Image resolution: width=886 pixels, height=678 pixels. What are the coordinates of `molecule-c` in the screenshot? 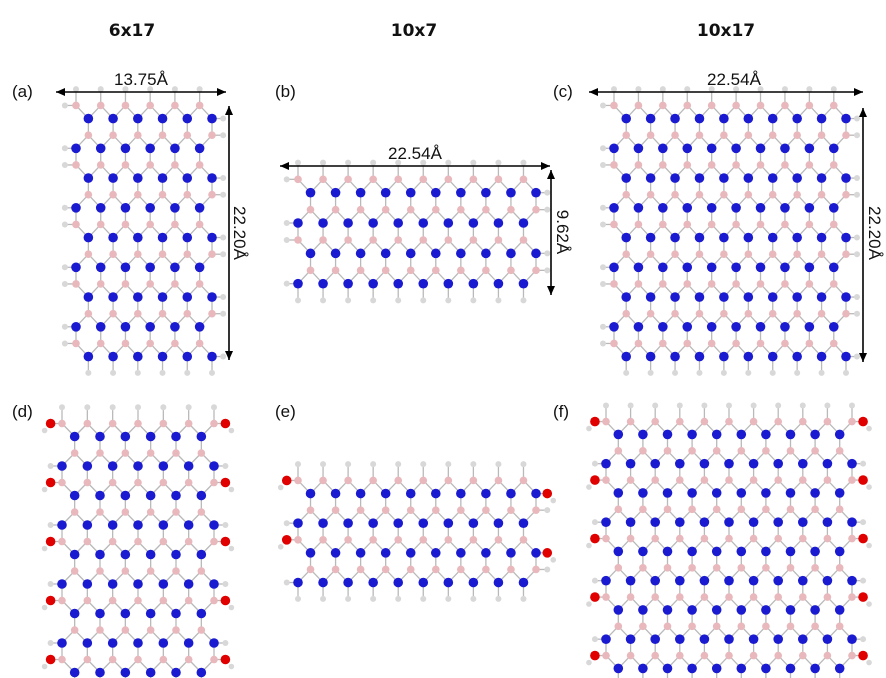 It's located at (730, 231).